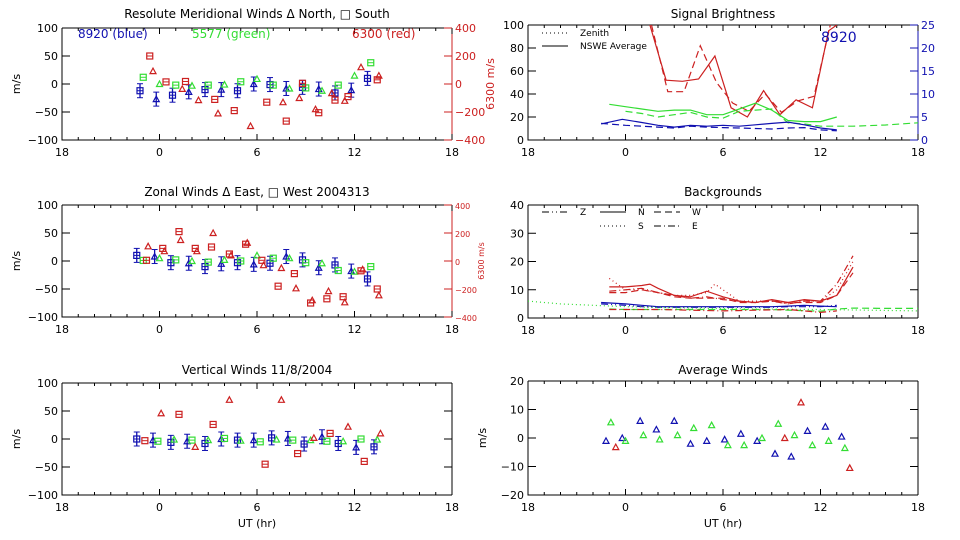  I want to click on series-annotation: 8920 (blue), so click(113, 34).